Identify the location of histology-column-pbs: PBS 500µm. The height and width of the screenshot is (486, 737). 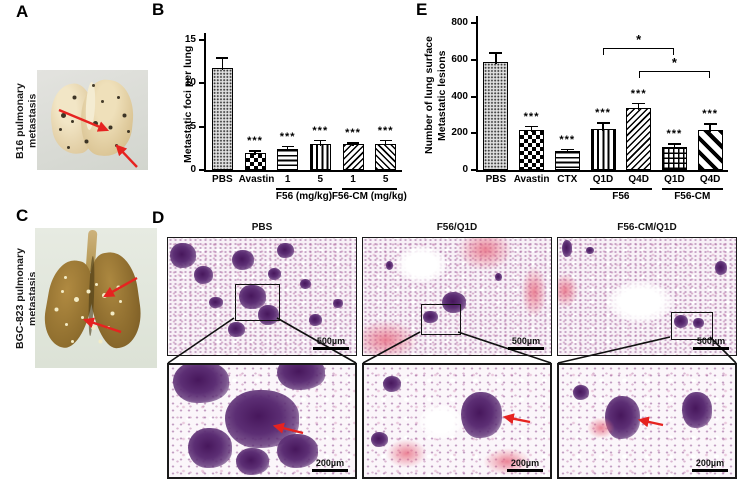
(262, 352).